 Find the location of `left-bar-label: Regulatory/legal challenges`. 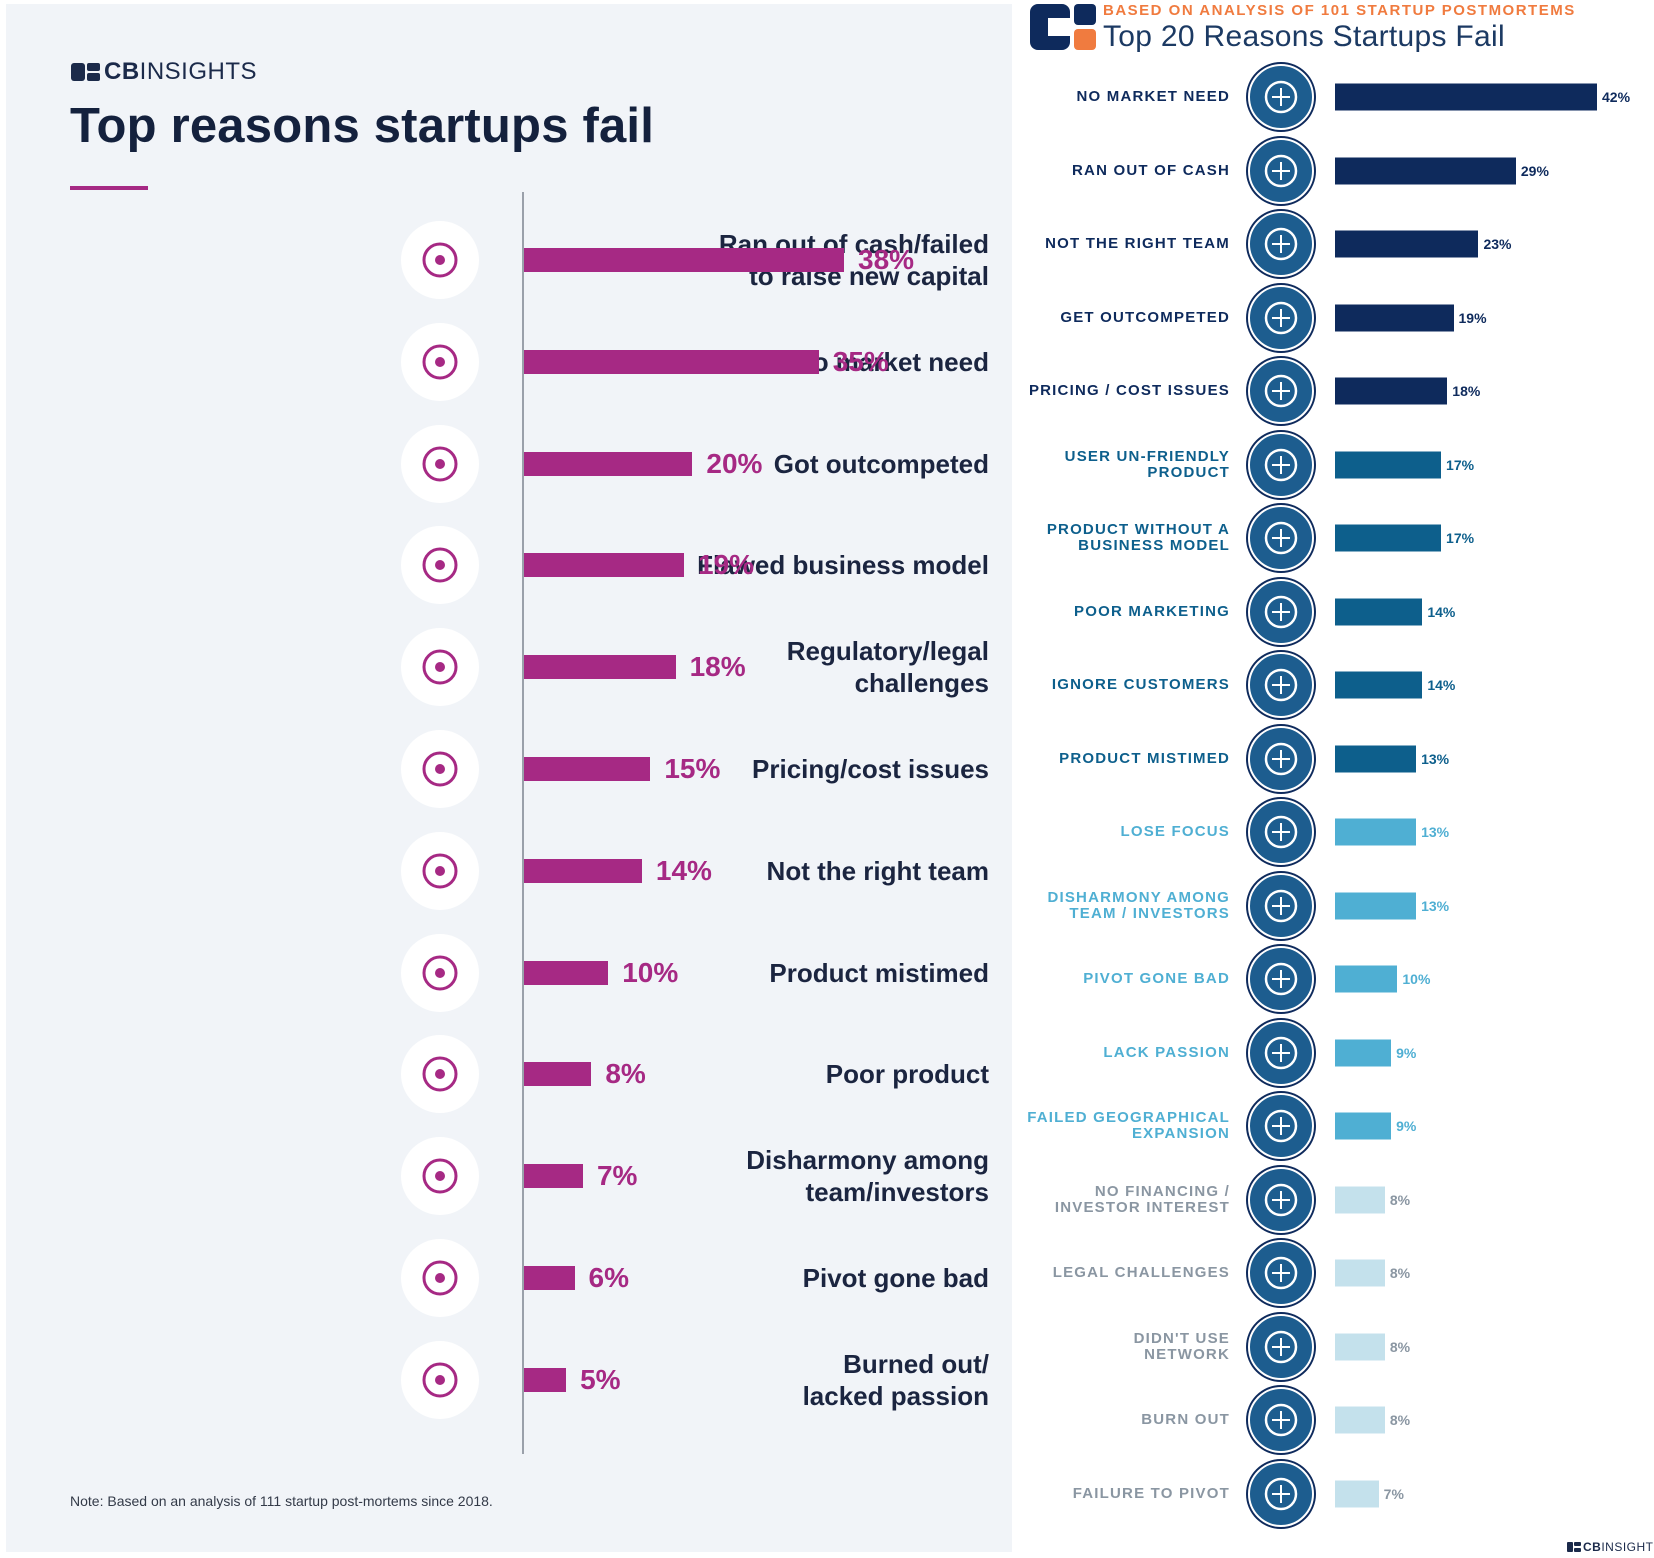

left-bar-label: Regulatory/legal challenges is located at coordinates (888, 667).